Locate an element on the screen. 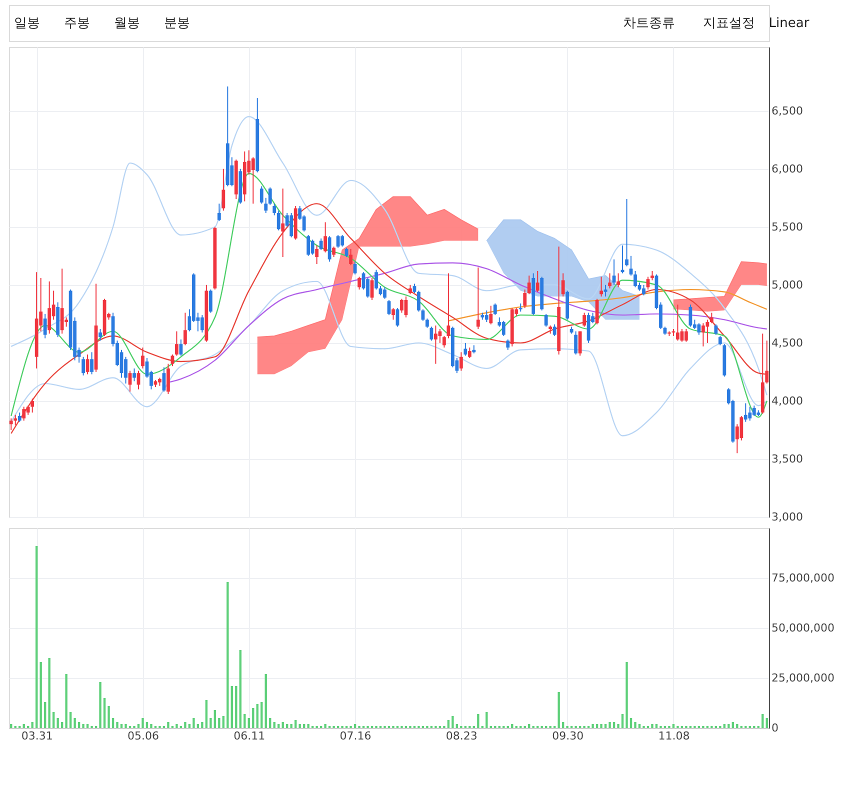 The height and width of the screenshot is (800, 857). y-tick-label: 75,000,000 is located at coordinates (803, 578).